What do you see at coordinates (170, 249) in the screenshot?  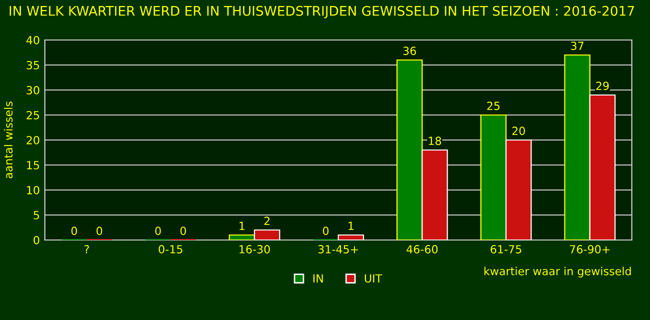 I see `x-tick-label: 0-15` at bounding box center [170, 249].